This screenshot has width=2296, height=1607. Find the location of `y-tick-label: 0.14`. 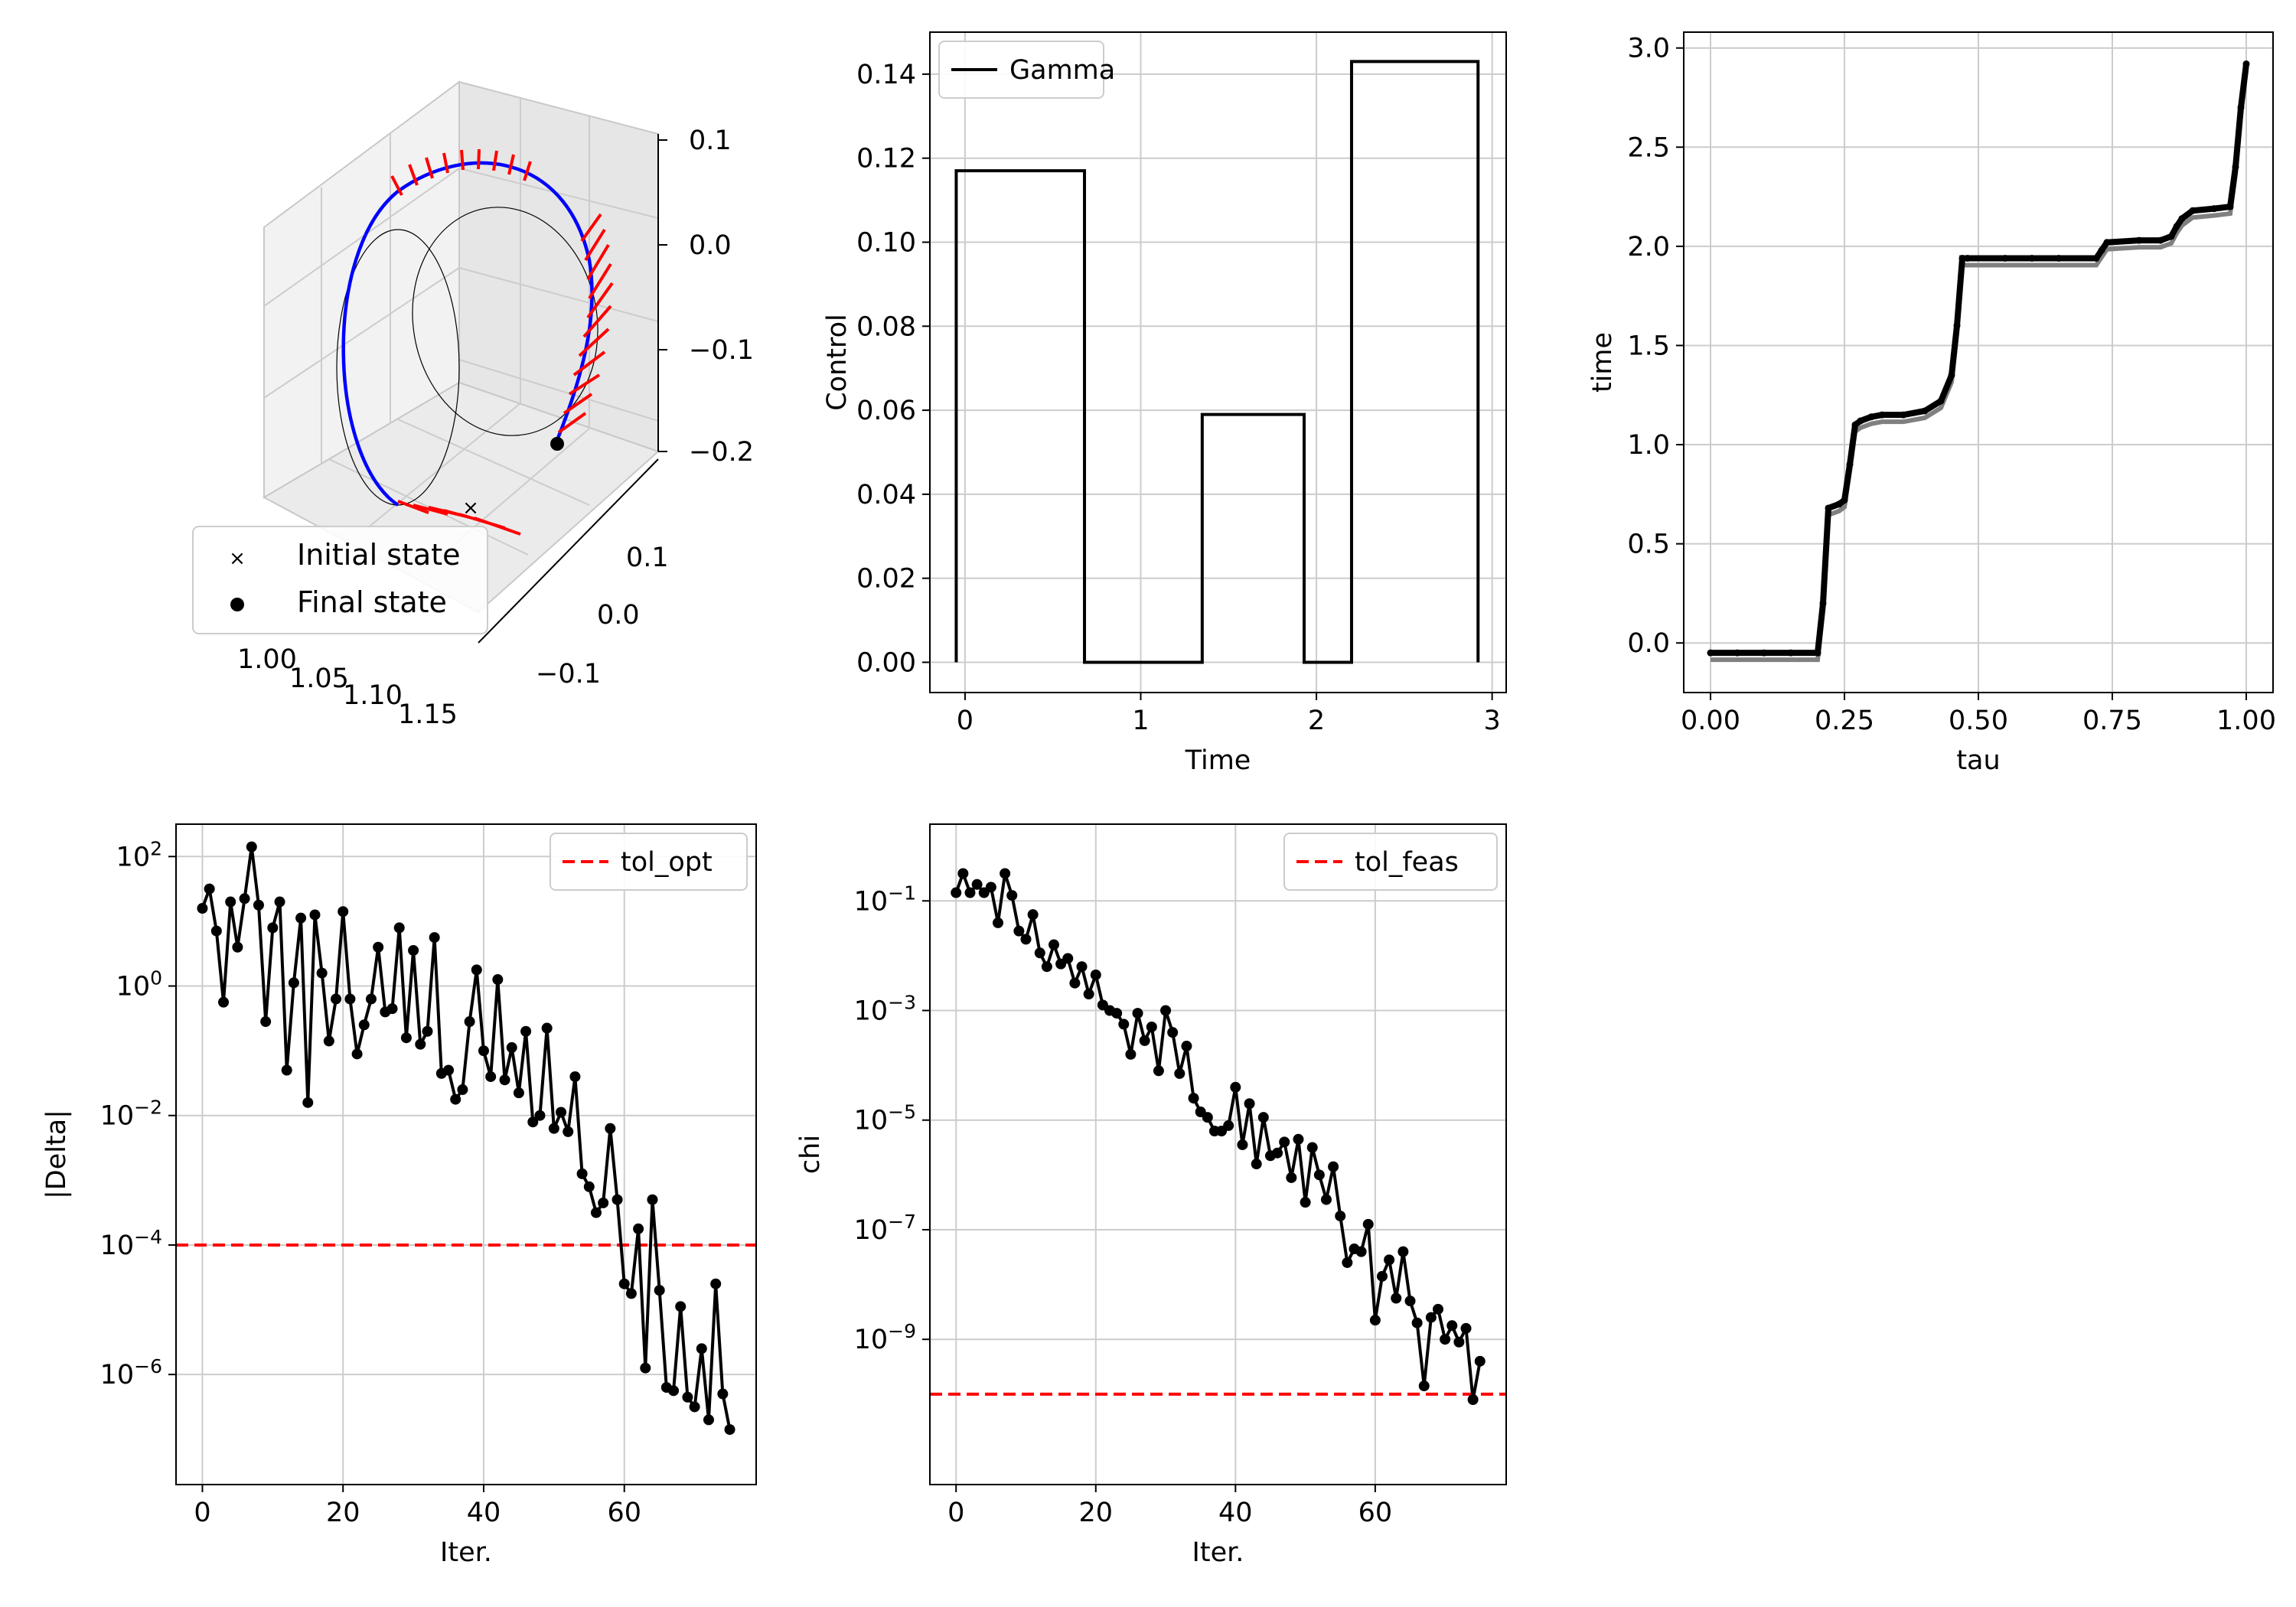

y-tick-label: 0.14 is located at coordinates (886, 75).